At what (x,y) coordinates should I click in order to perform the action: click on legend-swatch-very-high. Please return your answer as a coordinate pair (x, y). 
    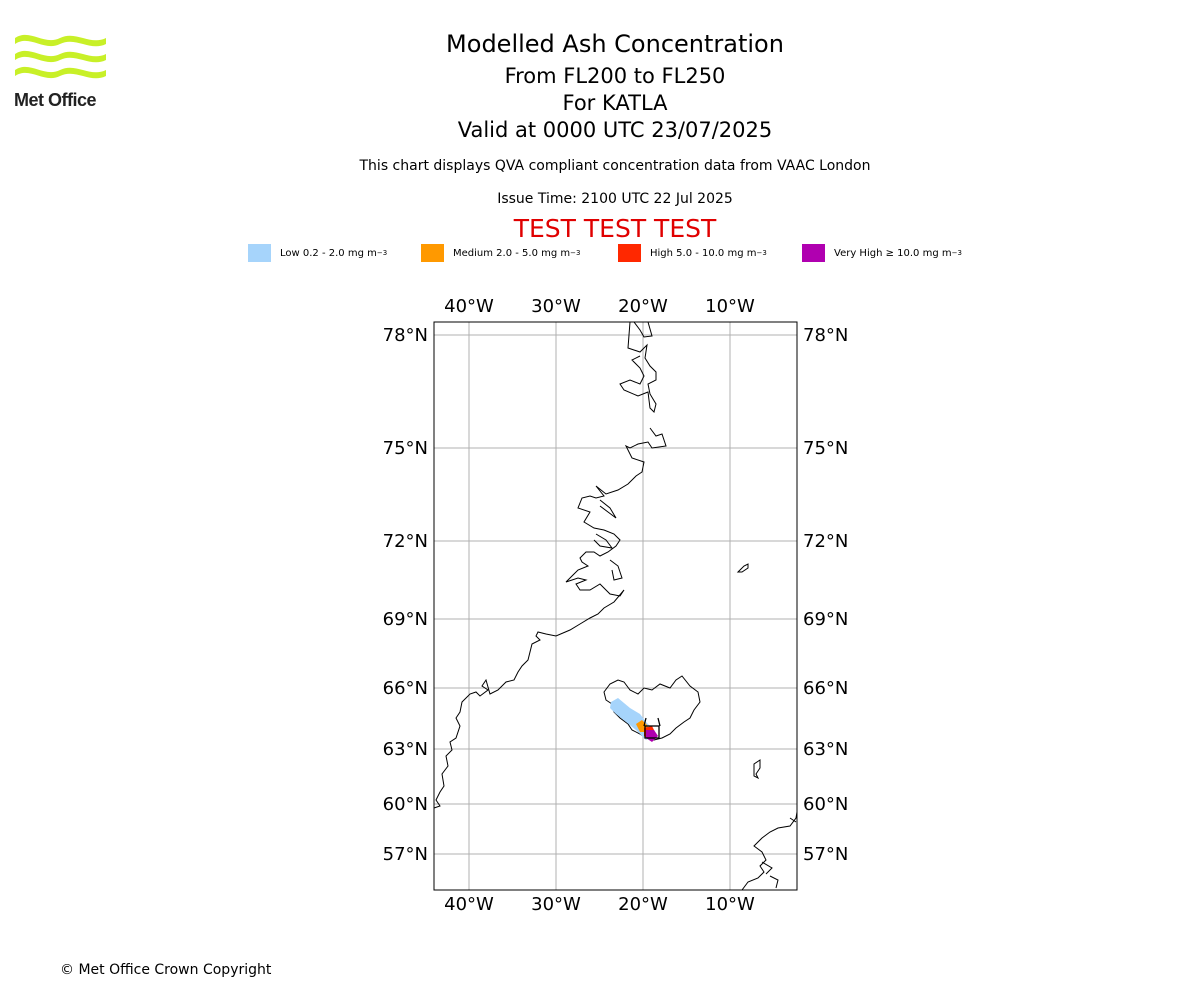
    Looking at the image, I should click on (813, 253).